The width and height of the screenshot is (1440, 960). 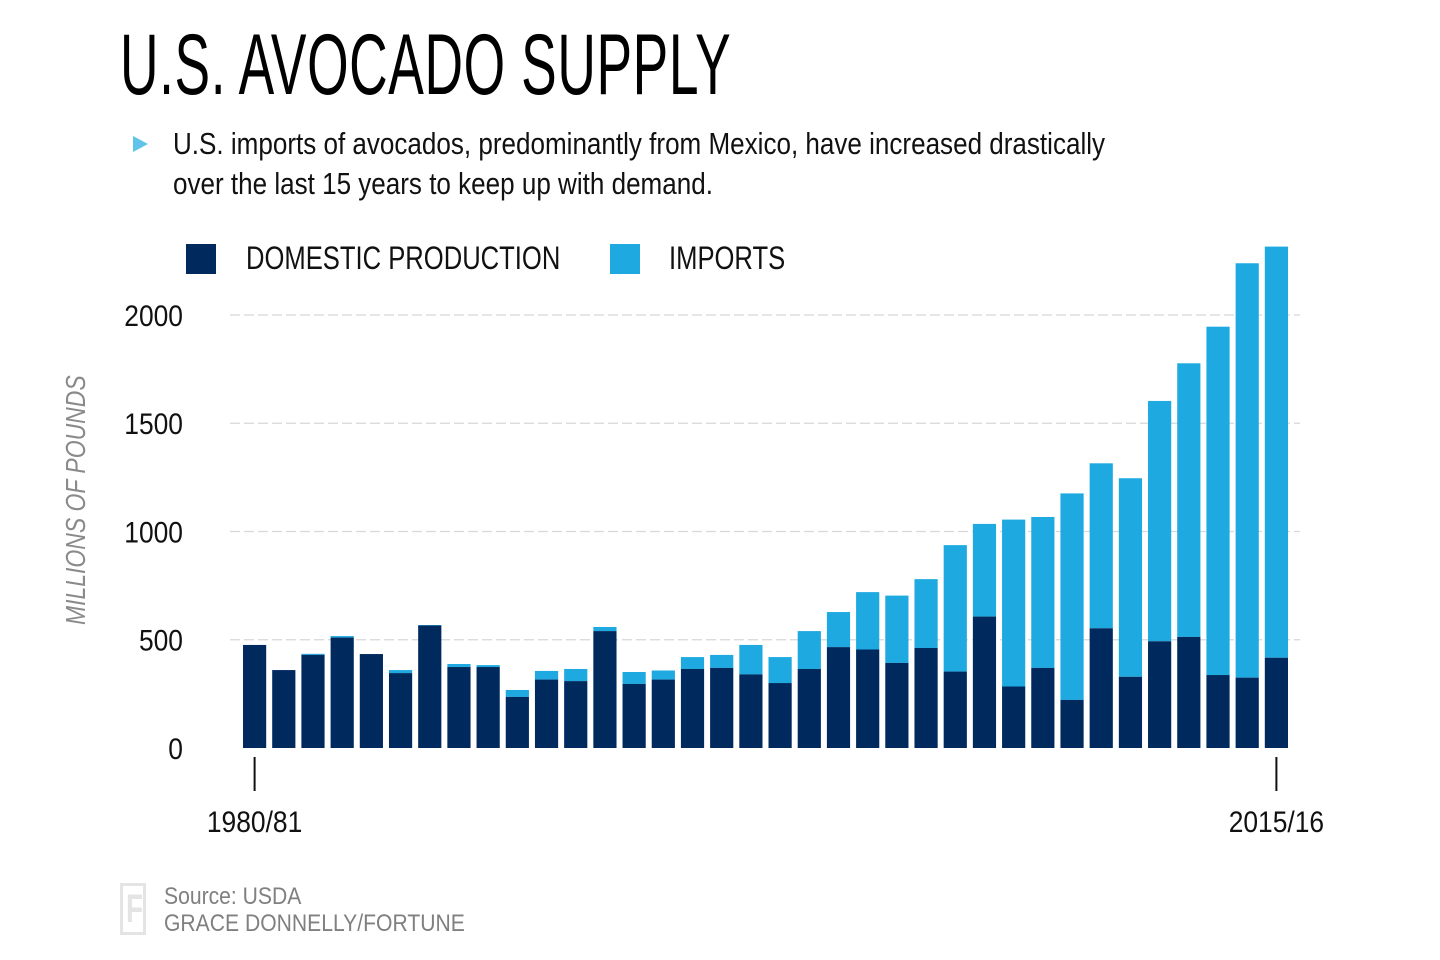 I want to click on legend-label-domestic: DOMESTIC PRODUCTION, so click(x=403, y=258).